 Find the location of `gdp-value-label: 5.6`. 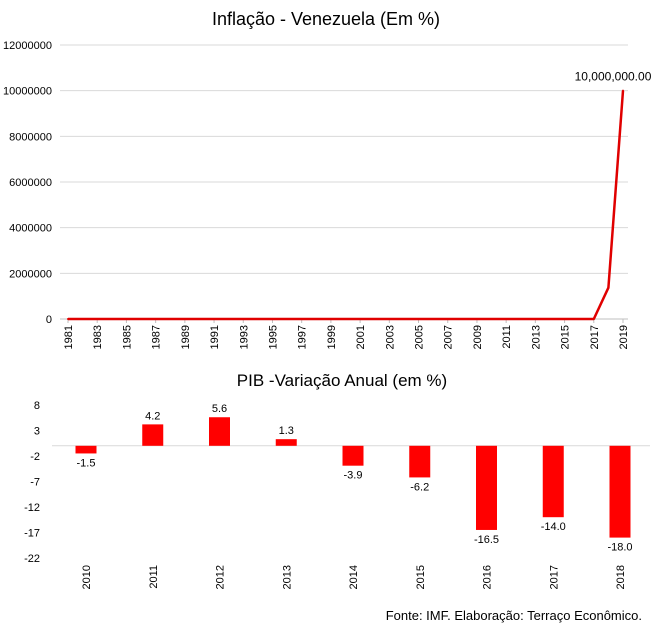

gdp-value-label: 5.6 is located at coordinates (219, 409).